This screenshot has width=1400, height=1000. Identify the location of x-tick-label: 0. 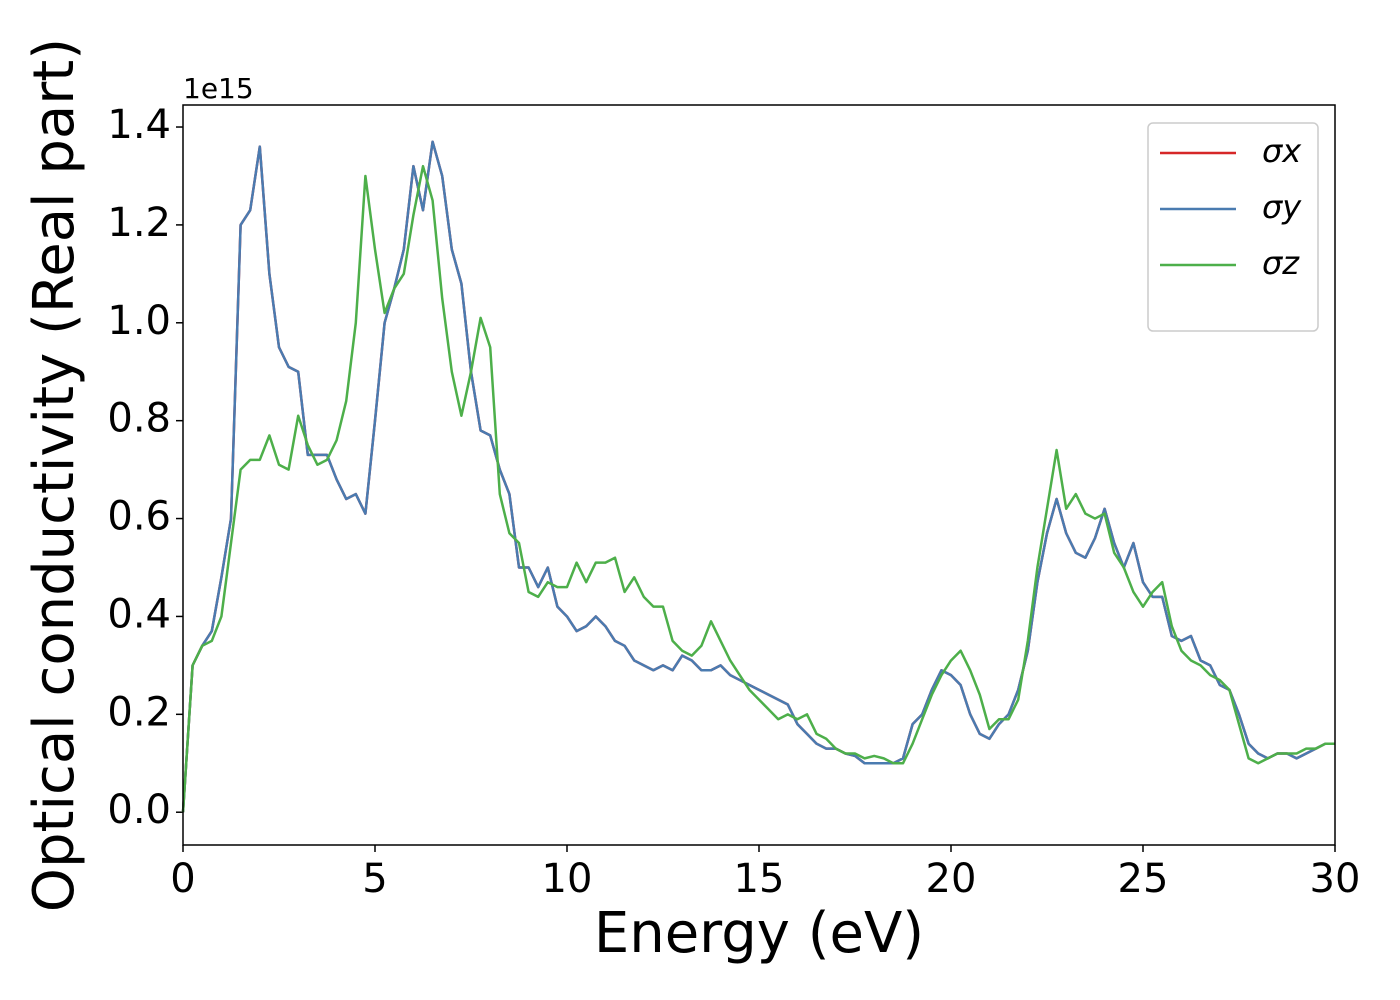
(182, 879).